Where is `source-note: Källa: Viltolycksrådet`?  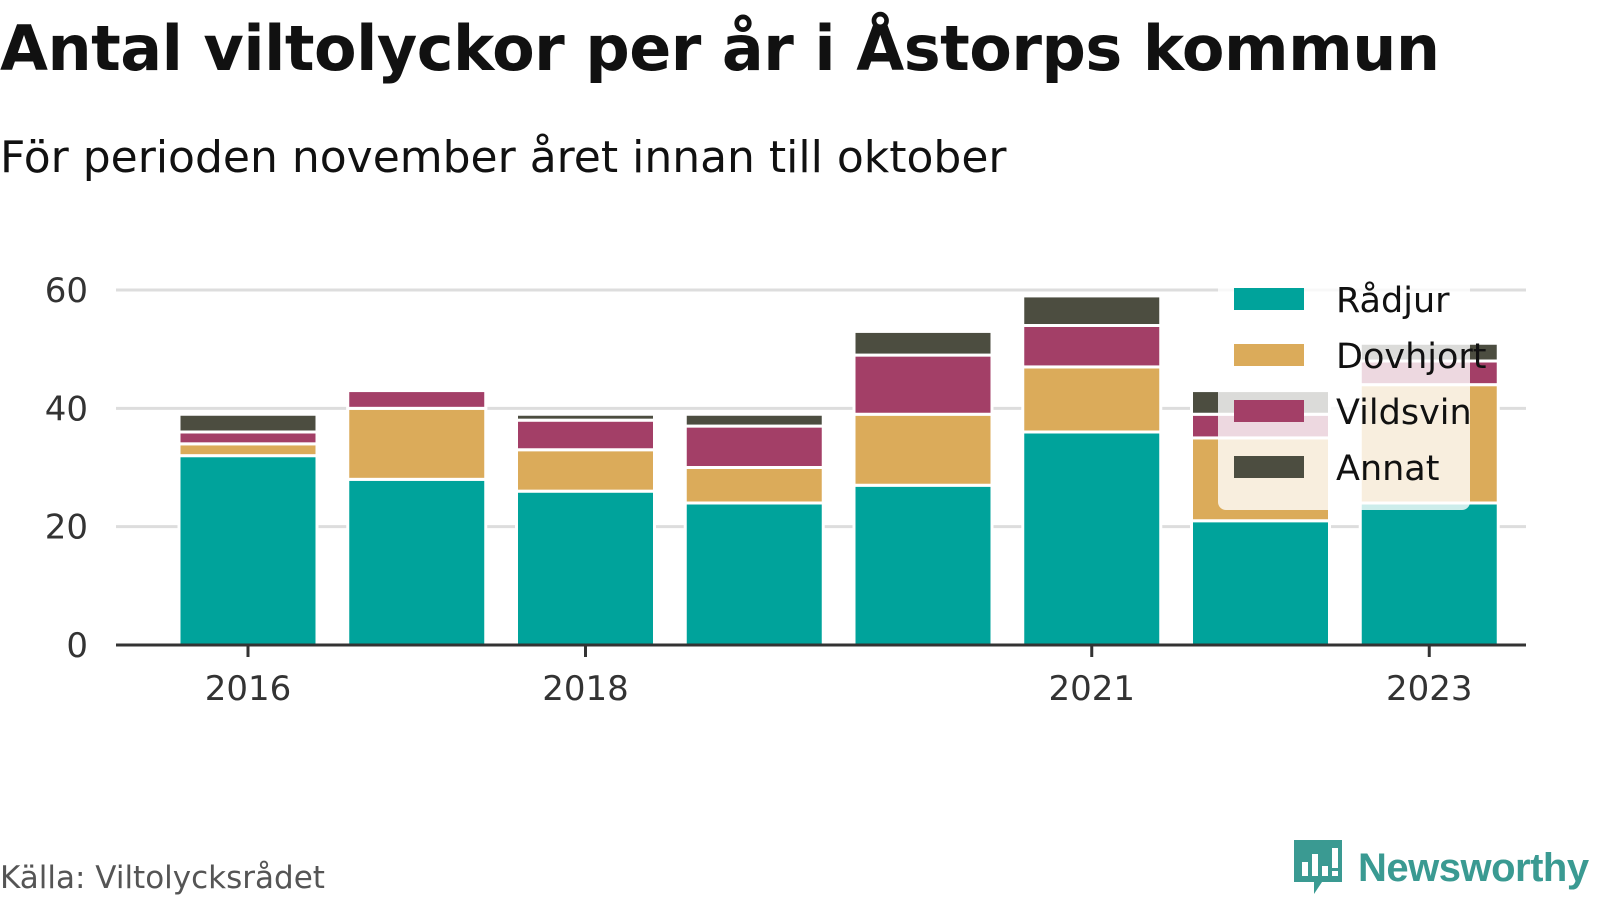 source-note: Källa: Viltolycksrådet is located at coordinates (162, 878).